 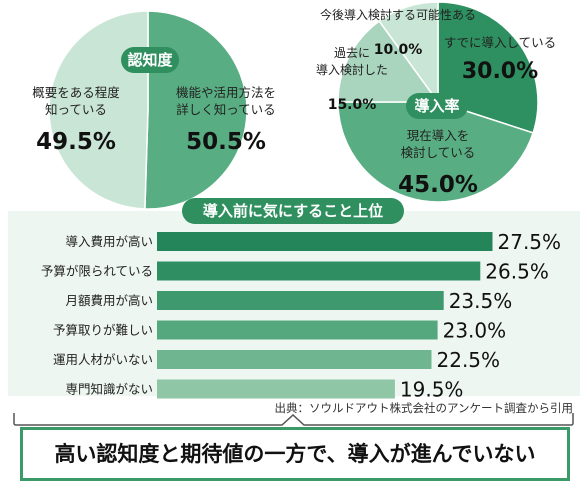 What do you see at coordinates (76, 92) in the screenshot?
I see `awareness-pie-label-1-line-0: 概要をある程度` at bounding box center [76, 92].